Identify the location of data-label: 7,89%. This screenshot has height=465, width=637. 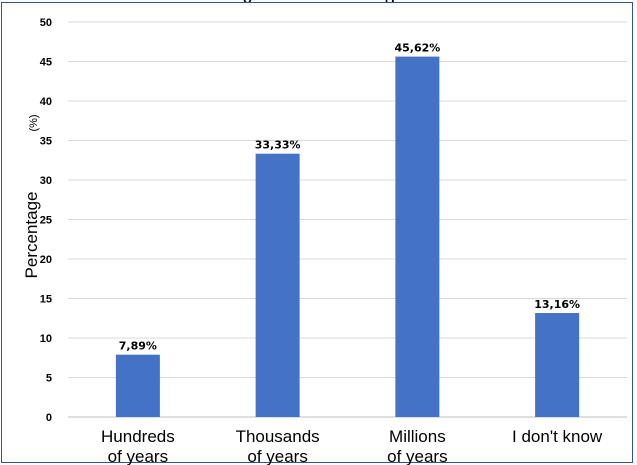
(138, 346).